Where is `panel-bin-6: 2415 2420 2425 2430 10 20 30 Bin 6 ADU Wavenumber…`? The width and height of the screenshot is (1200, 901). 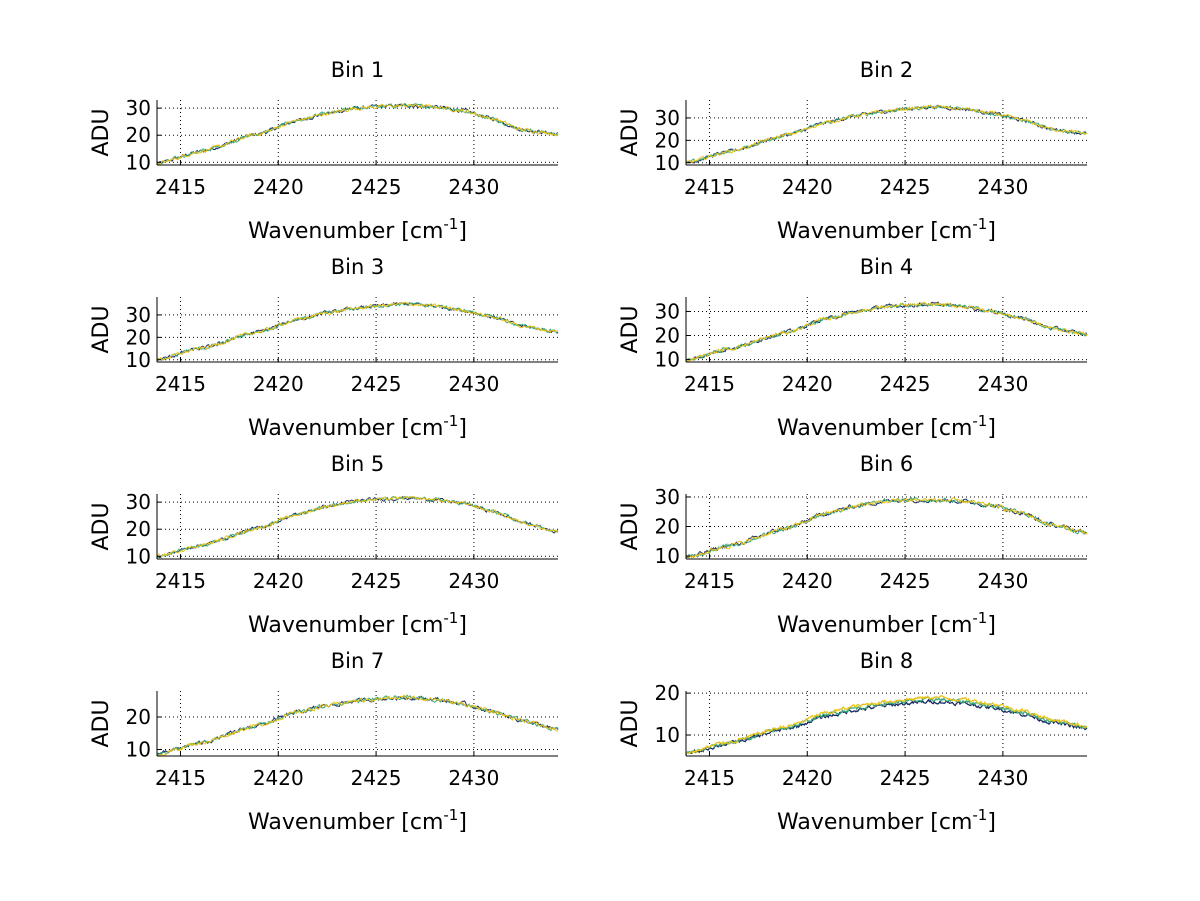
panel-bin-6: 2415 2420 2425 2430 10 20 30 Bin 6 ADU Wavenumber… is located at coordinates (853, 545).